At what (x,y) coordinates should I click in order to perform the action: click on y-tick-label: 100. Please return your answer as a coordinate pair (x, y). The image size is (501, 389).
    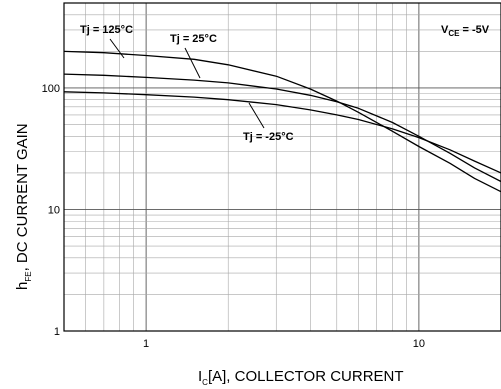
    Looking at the image, I should click on (51, 89).